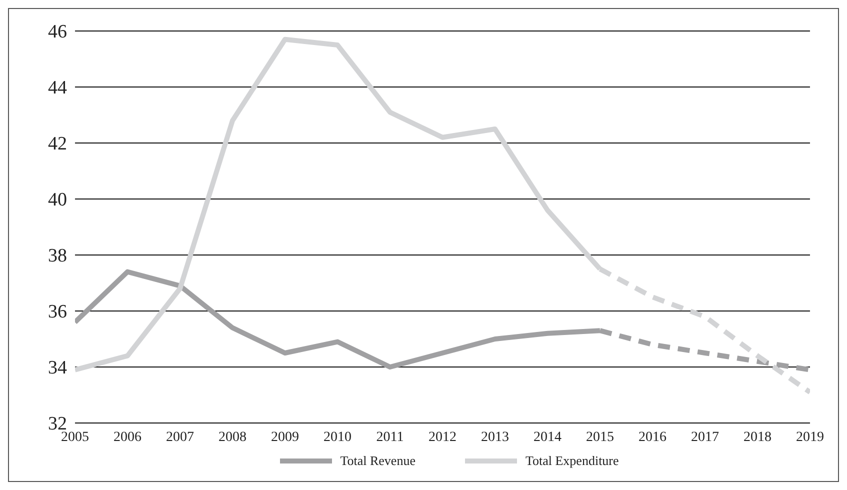 The height and width of the screenshot is (490, 847). Describe the element at coordinates (57, 256) in the screenshot. I see `y-tick-label: 38` at that location.